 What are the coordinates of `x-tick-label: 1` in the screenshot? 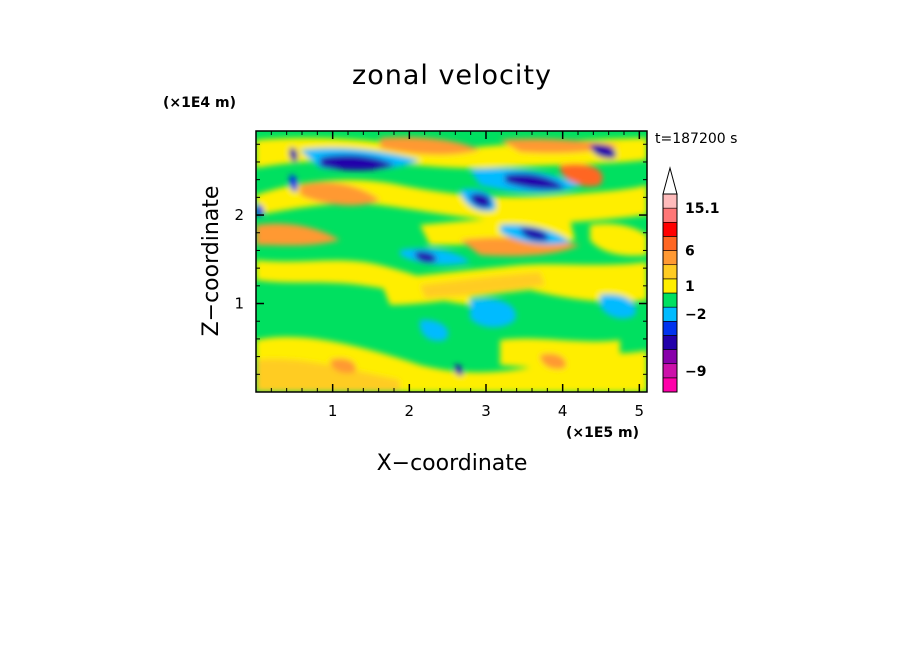 It's located at (333, 411).